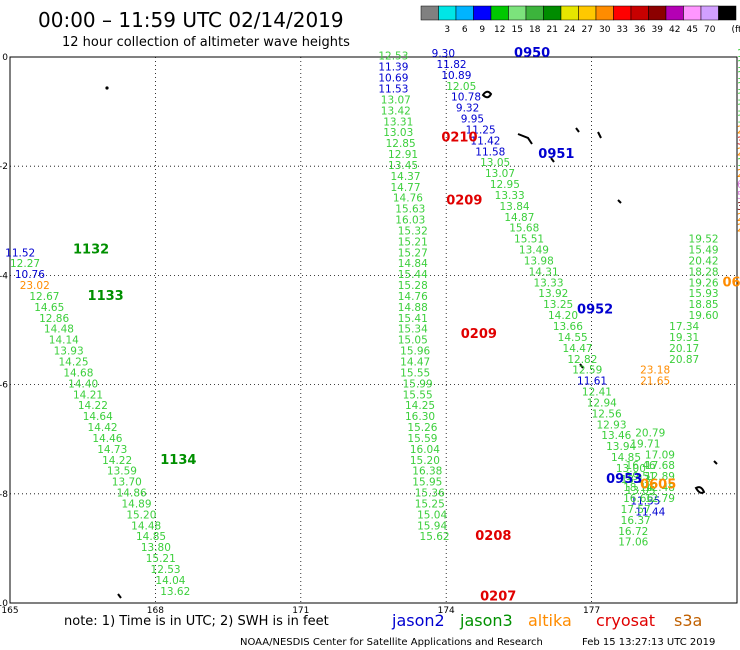  What do you see at coordinates (493, 536) in the screenshot?
I see `pass-time-tag: 0208` at bounding box center [493, 536].